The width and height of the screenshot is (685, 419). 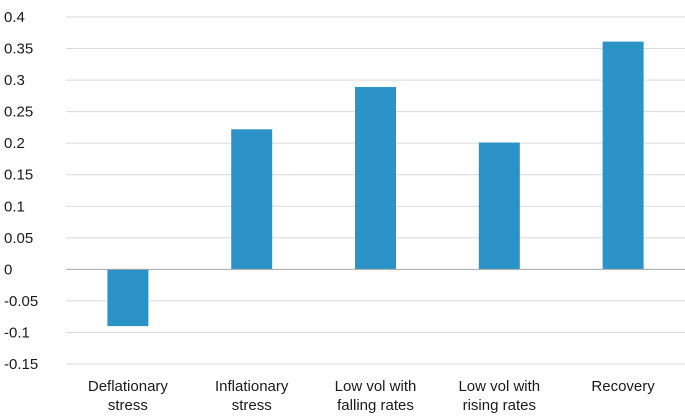 What do you see at coordinates (14, 206) in the screenshot?
I see `y-tick-label: 0.1` at bounding box center [14, 206].